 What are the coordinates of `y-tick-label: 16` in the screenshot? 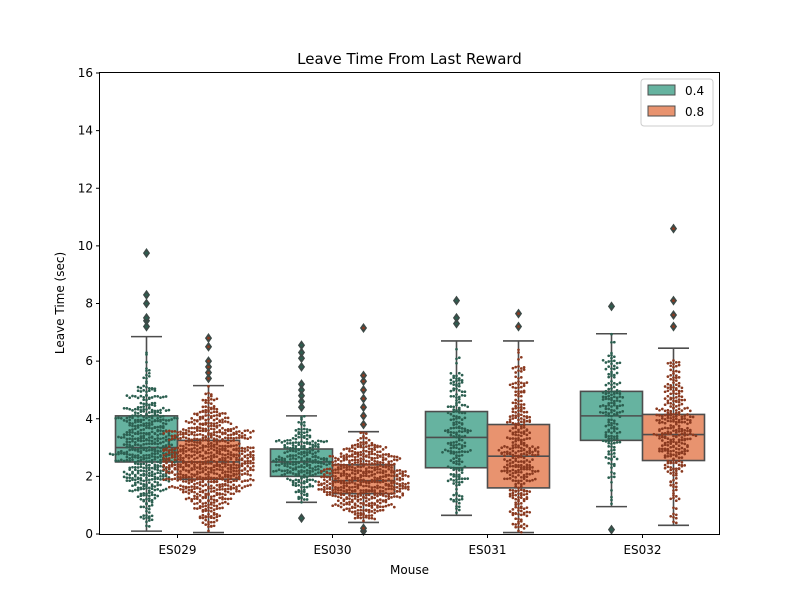 It's located at (85, 73).